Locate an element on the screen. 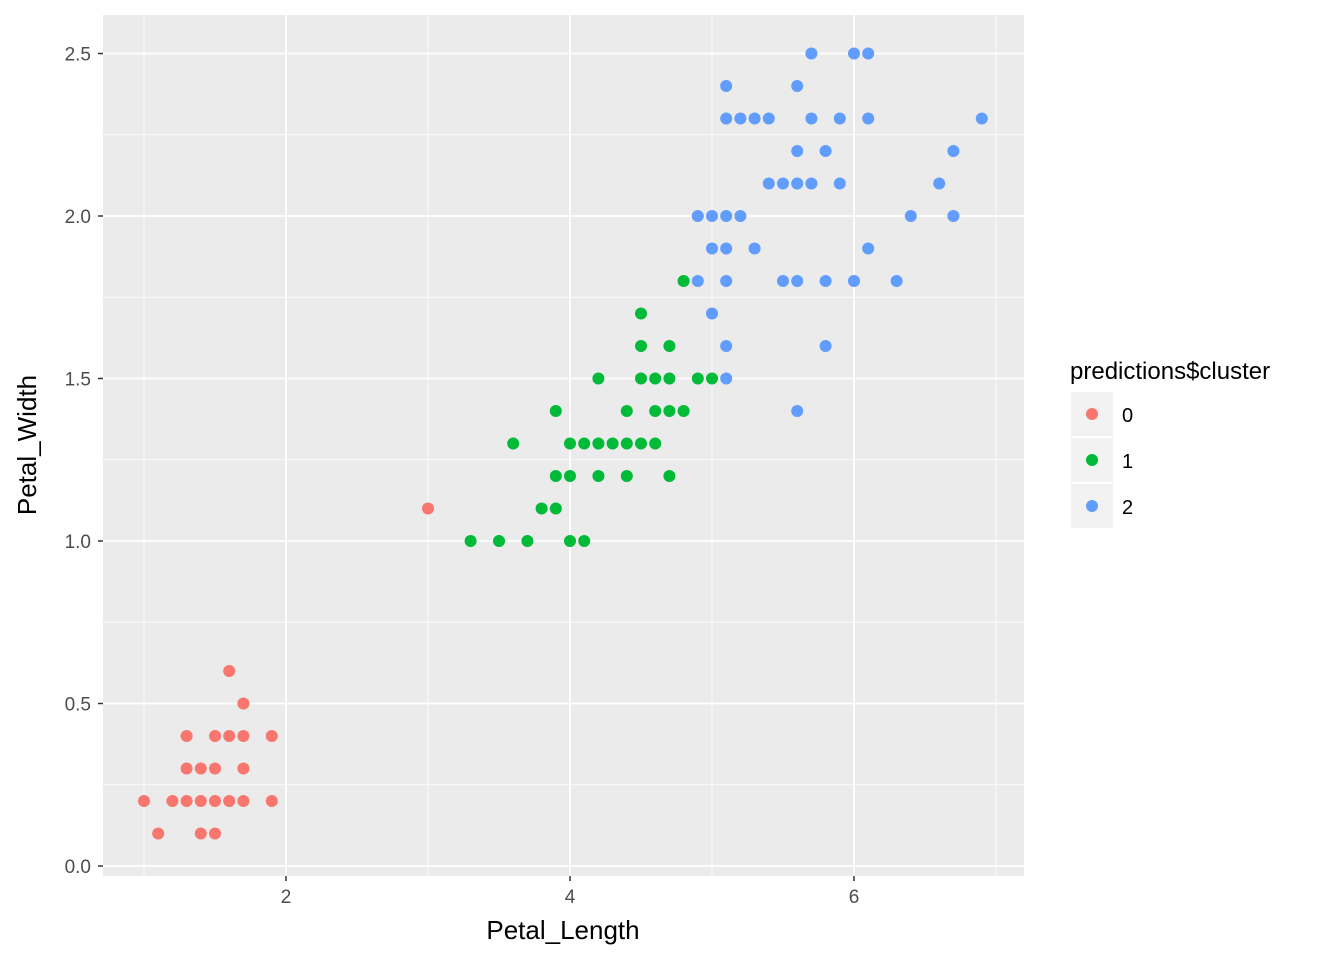 Image resolution: width=1344 pixels, height=965 pixels. y-axis-label: Petal_Width is located at coordinates (27, 445).